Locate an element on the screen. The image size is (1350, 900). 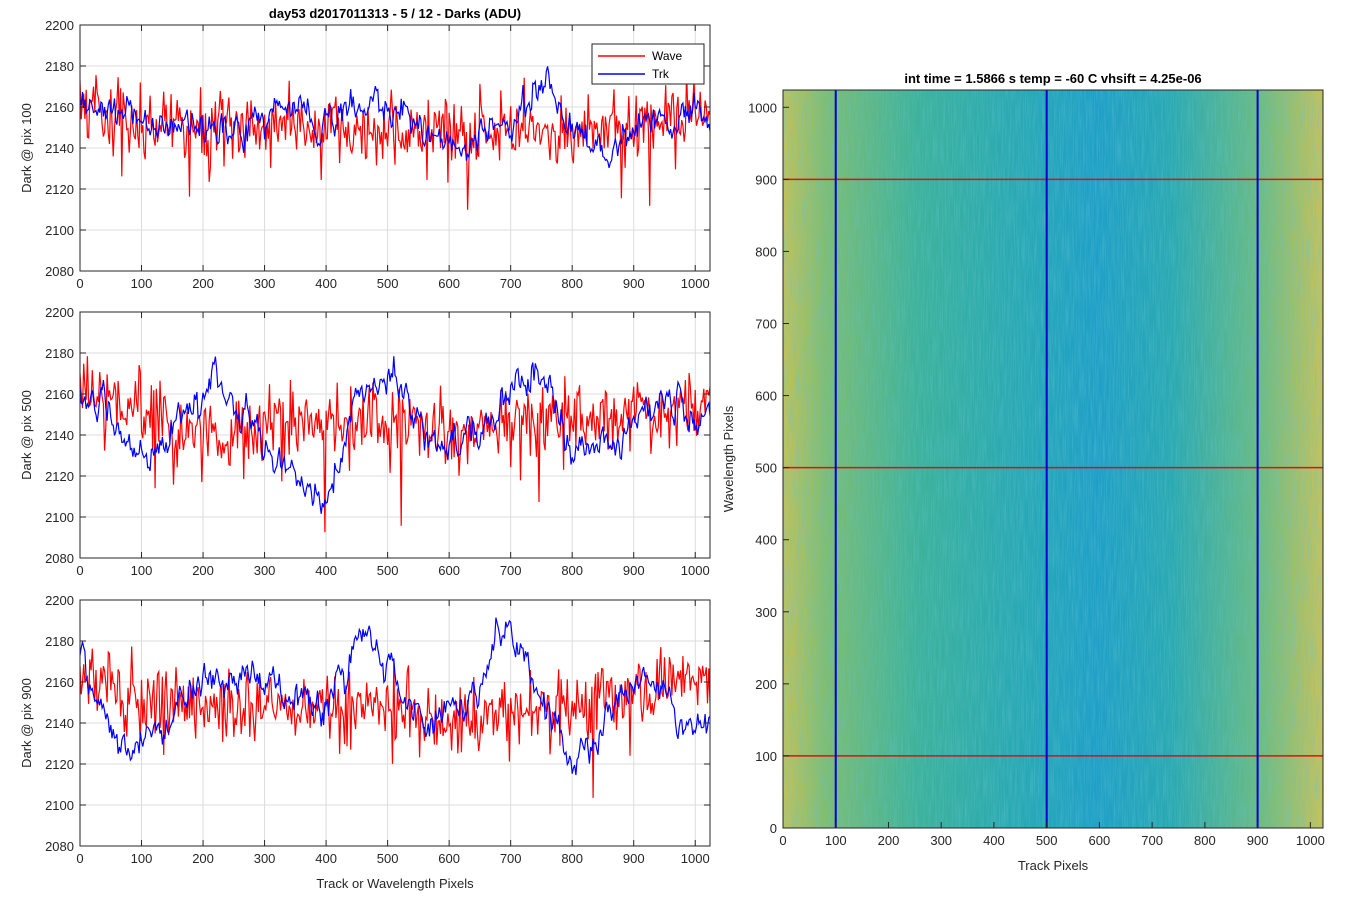
y-axis-label: Dark @ pix 900 is located at coordinates (26, 723).